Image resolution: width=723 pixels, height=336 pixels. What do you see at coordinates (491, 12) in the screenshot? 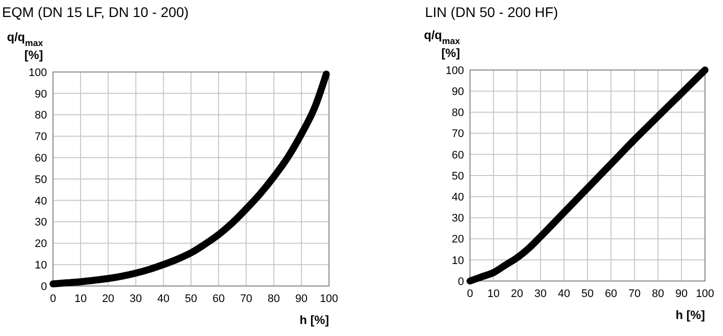
I see `chart-title: LIN (DN 50 - 200 HF)` at bounding box center [491, 12].